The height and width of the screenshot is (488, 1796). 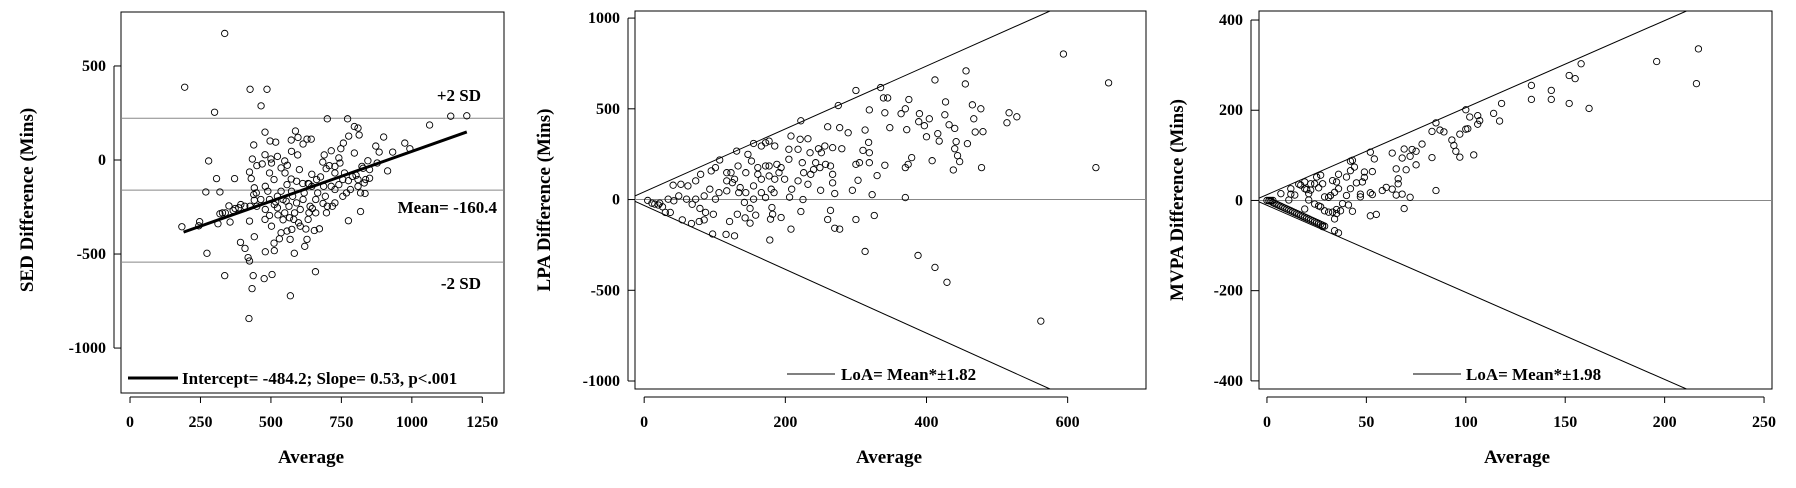 What do you see at coordinates (785, 422) in the screenshot?
I see `x-tick-label: 200` at bounding box center [785, 422].